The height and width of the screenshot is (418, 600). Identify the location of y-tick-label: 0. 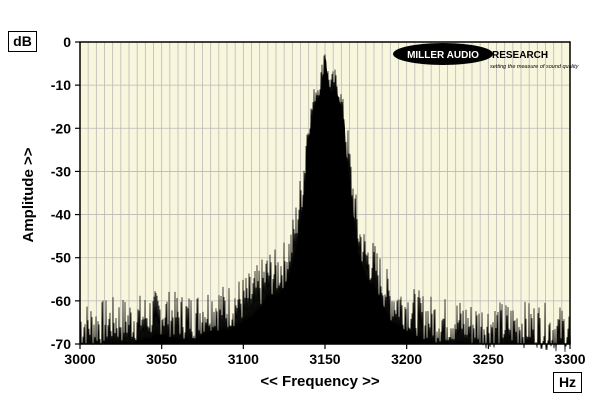
(67, 42).